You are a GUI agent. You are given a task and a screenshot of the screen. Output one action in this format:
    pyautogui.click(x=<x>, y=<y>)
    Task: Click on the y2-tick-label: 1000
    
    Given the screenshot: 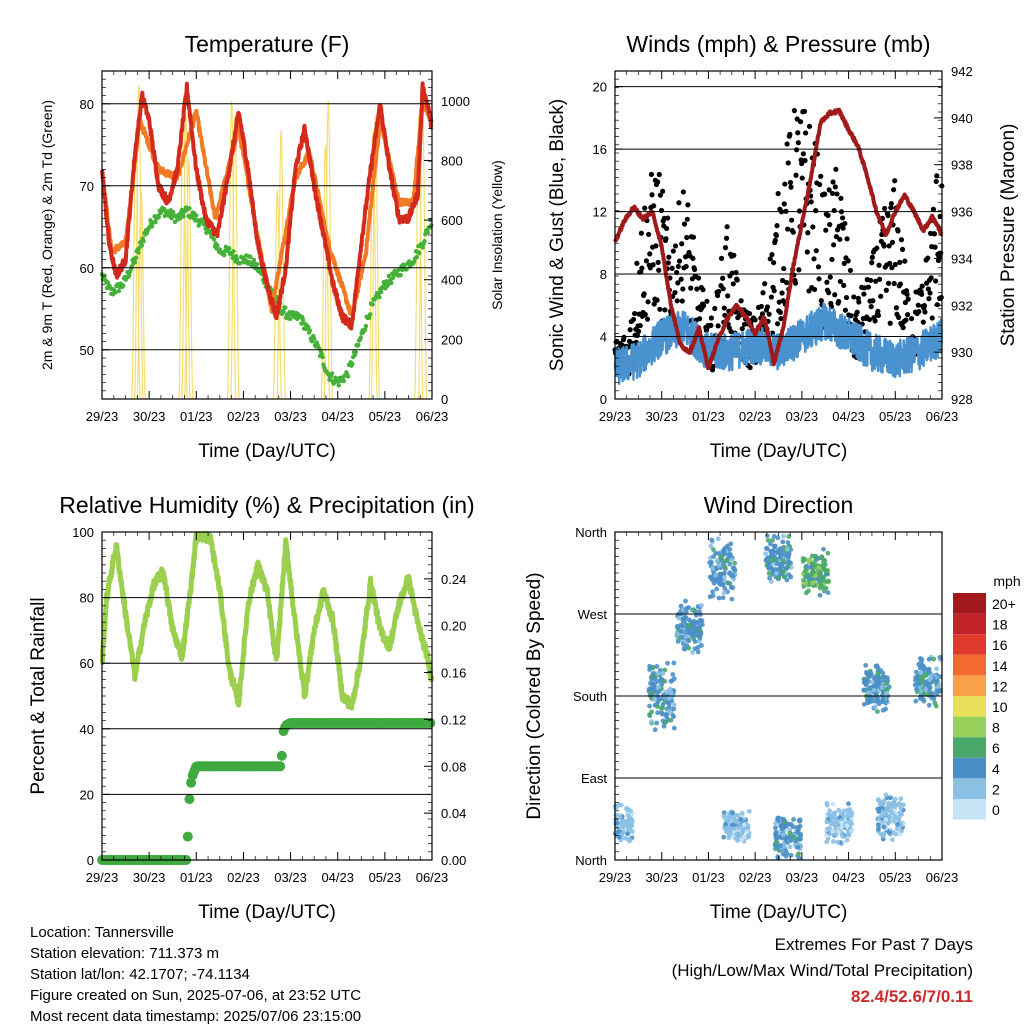 What is the action you would take?
    pyautogui.click(x=455, y=101)
    